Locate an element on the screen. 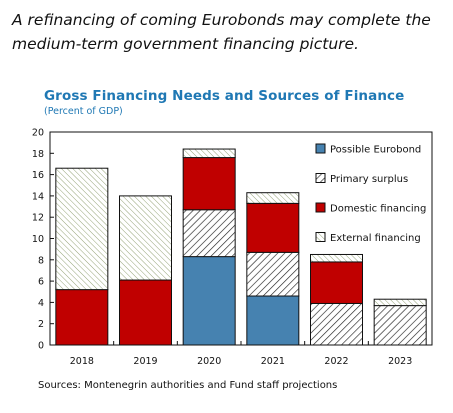 Image resolution: width=453 pixels, height=413 pixels. y-tick-label: 4 is located at coordinates (41, 303).